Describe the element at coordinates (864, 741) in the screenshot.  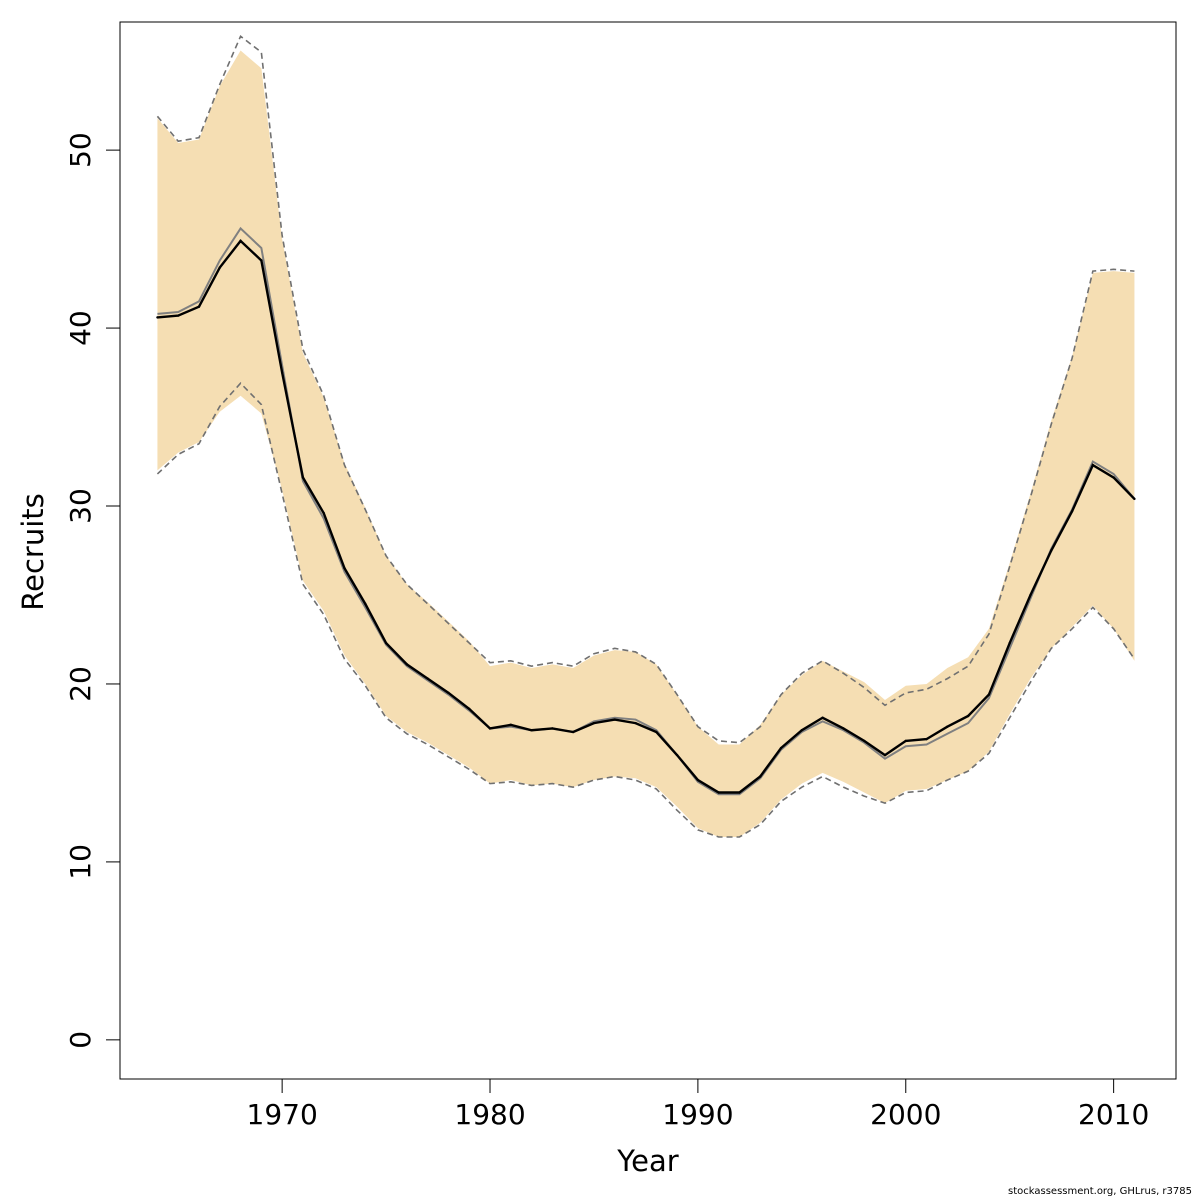
I see `estimate-point-1998` at that location.